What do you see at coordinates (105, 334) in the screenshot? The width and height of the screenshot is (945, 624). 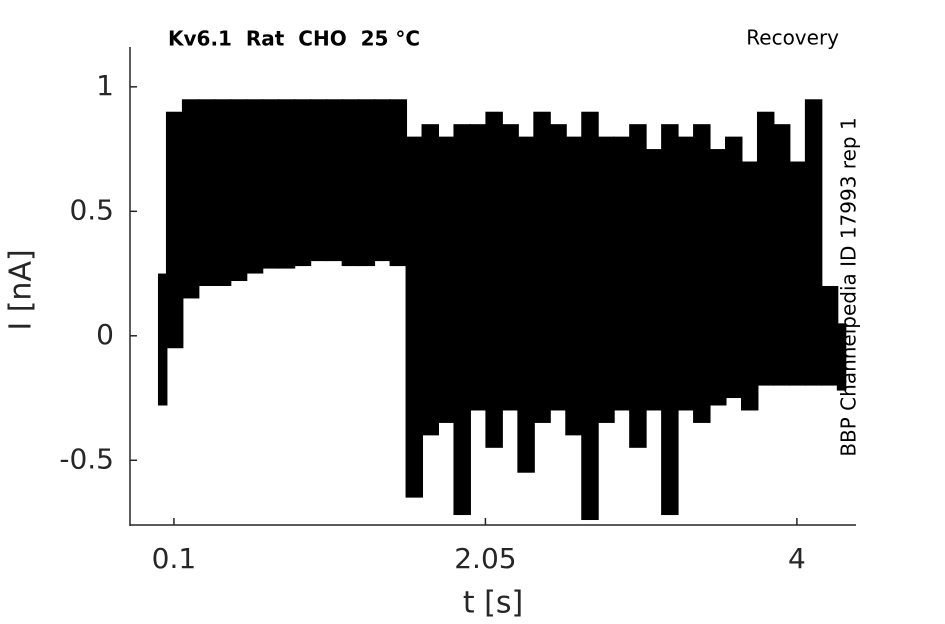 I see `y-tick-label: 0` at bounding box center [105, 334].